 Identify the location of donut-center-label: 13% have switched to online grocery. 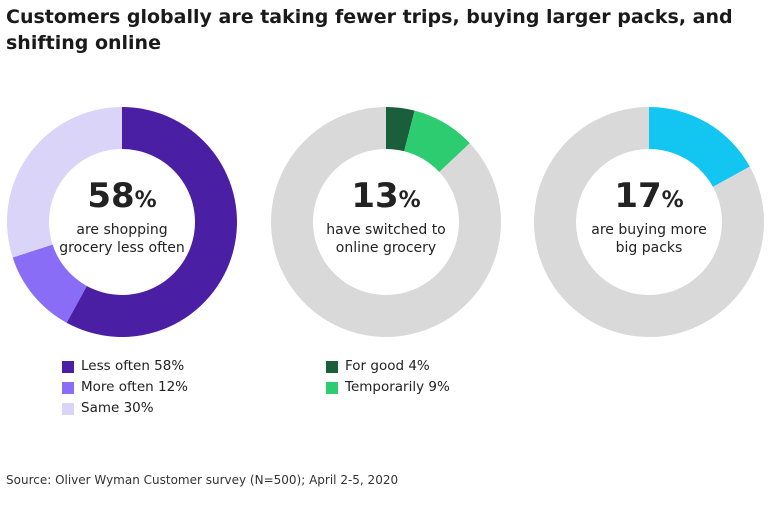
(386, 216).